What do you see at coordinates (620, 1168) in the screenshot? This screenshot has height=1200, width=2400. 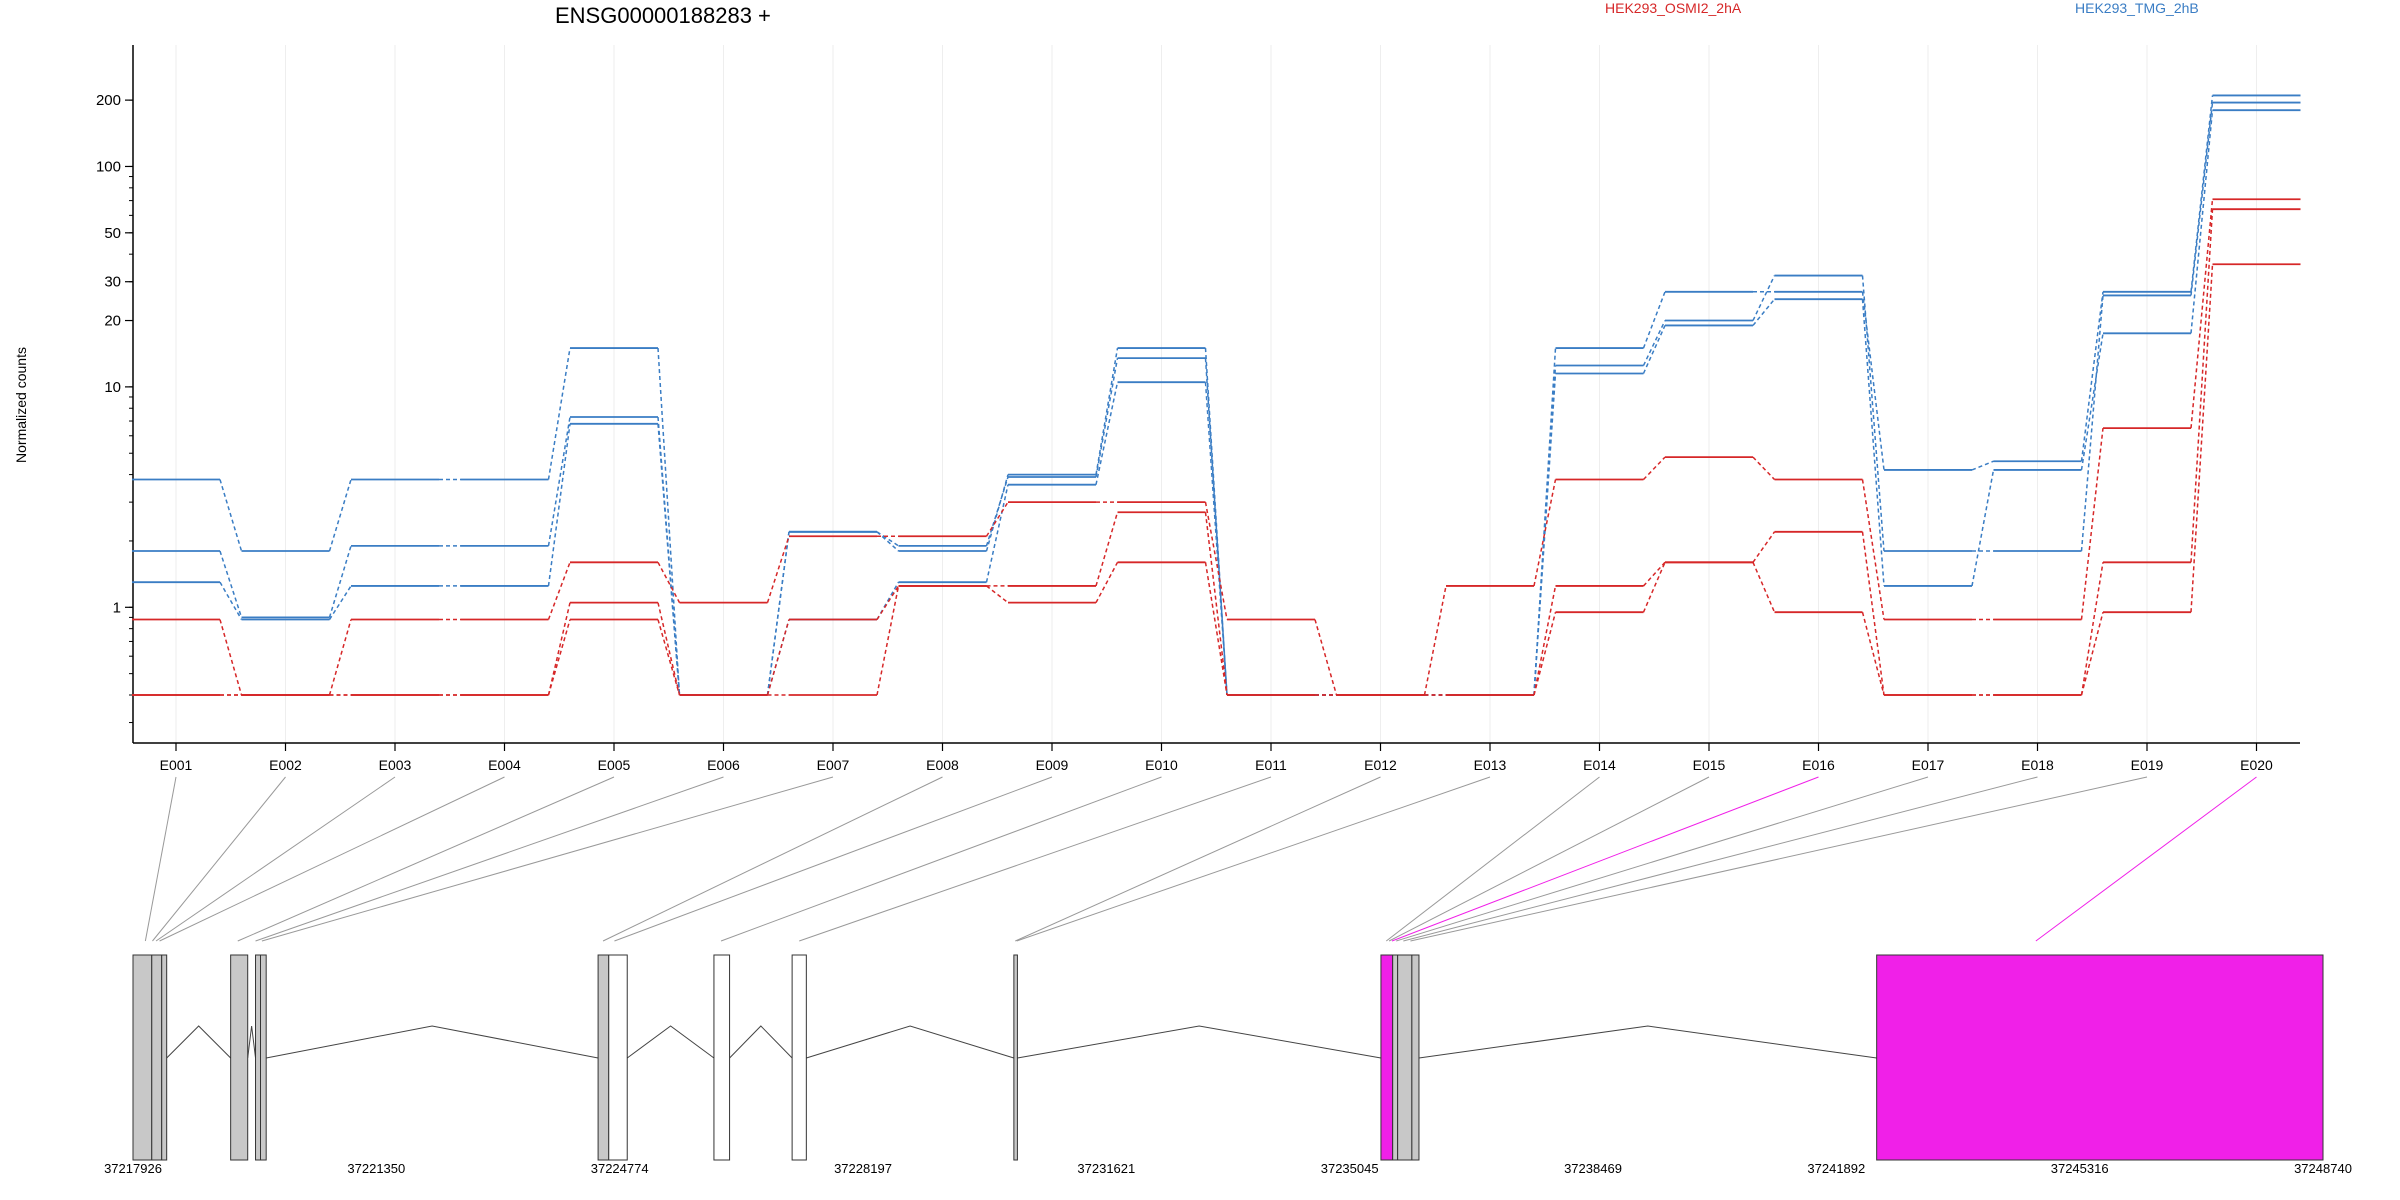 I see `coordinate-label: 37224774` at bounding box center [620, 1168].